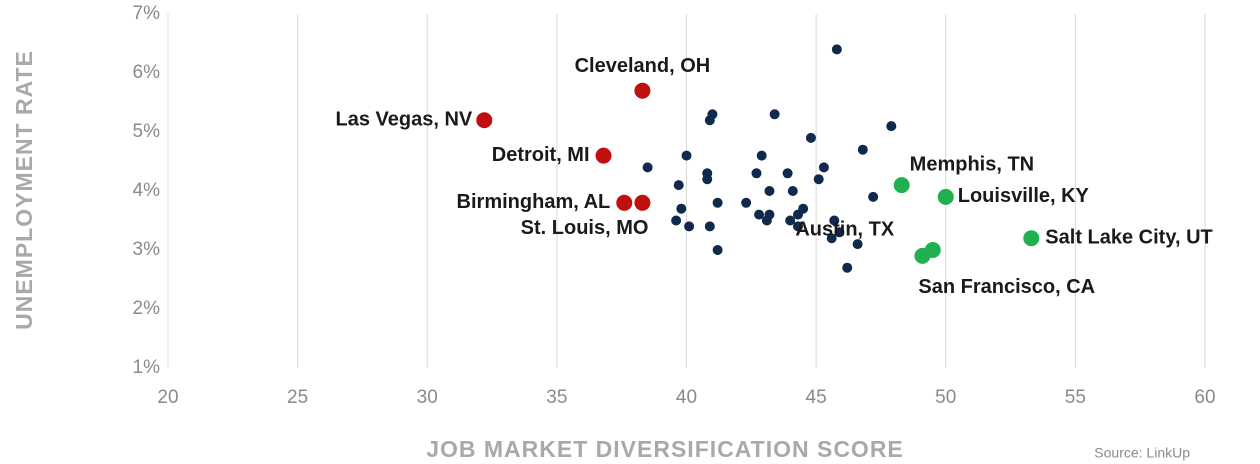 This screenshot has height=464, width=1260. Describe the element at coordinates (1128, 237) in the screenshot. I see `point-label: Salt Lake City, UT` at that location.